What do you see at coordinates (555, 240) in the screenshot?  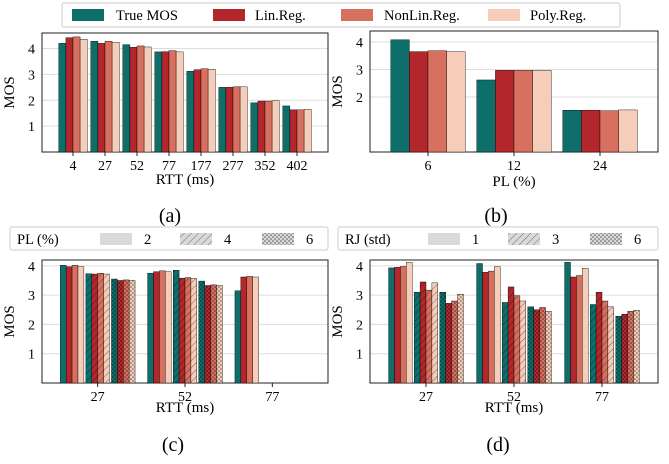 I see `legend-label: 3` at bounding box center [555, 240].